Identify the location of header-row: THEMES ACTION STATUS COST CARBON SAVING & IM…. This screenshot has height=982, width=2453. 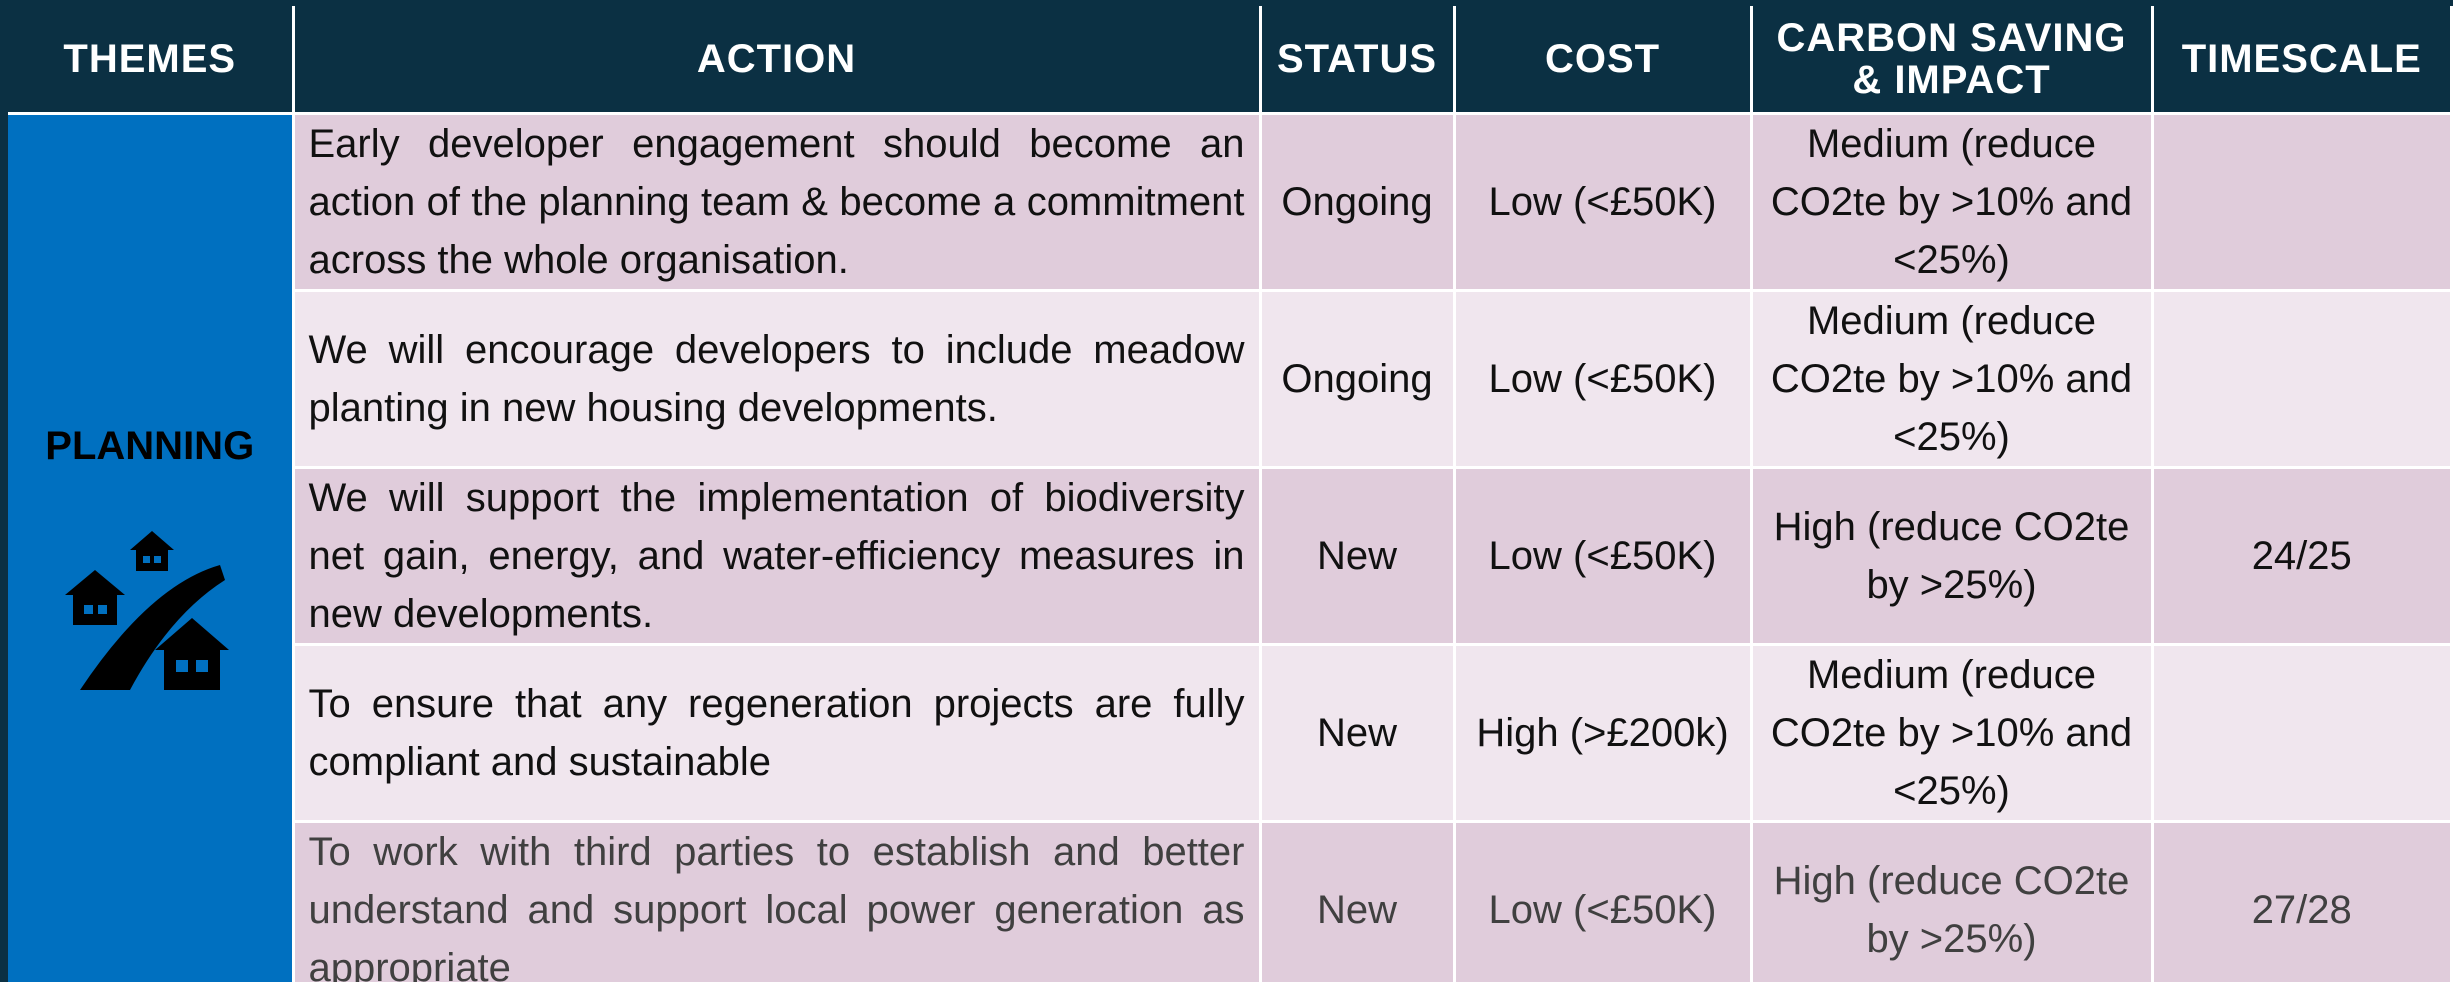
(1227, 58).